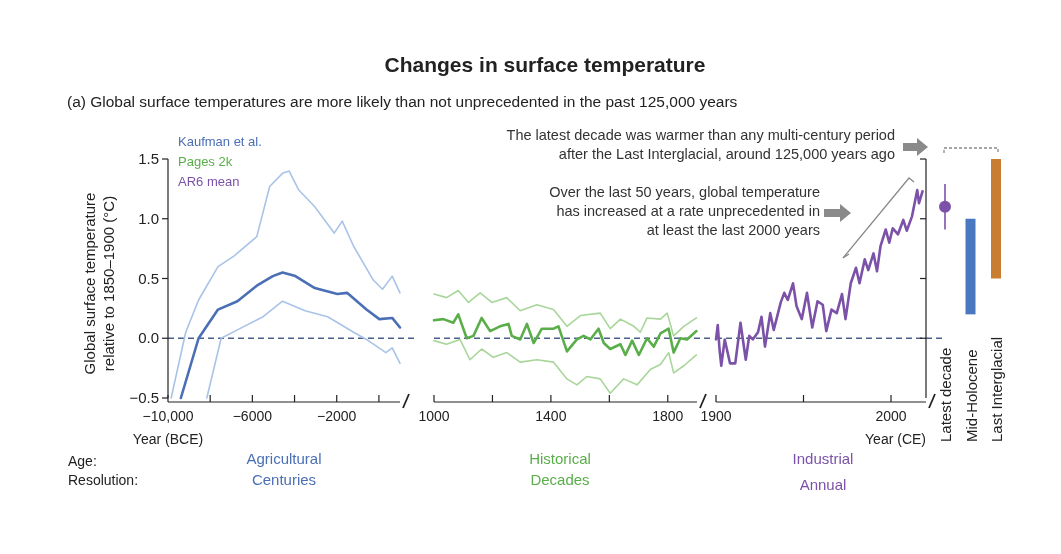 The image size is (1061, 554). I want to click on y-tick-label: −0.5, so click(144, 397).